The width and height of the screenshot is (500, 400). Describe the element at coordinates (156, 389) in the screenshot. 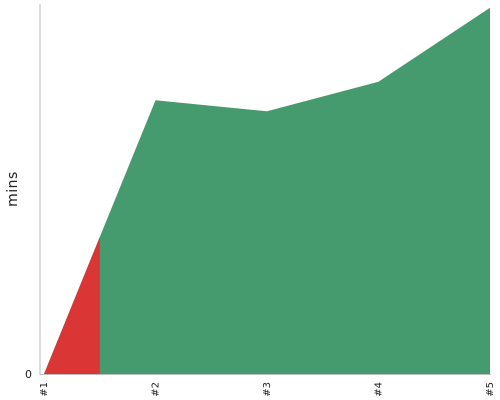

I see `x-tick-label: #2` at that location.